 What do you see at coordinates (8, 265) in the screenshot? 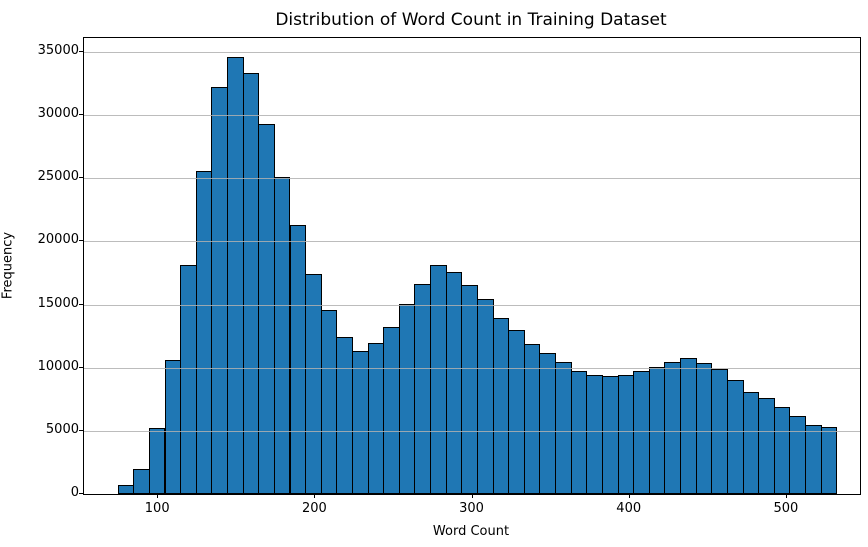
I see `y-axis-label: Frequency` at bounding box center [8, 265].